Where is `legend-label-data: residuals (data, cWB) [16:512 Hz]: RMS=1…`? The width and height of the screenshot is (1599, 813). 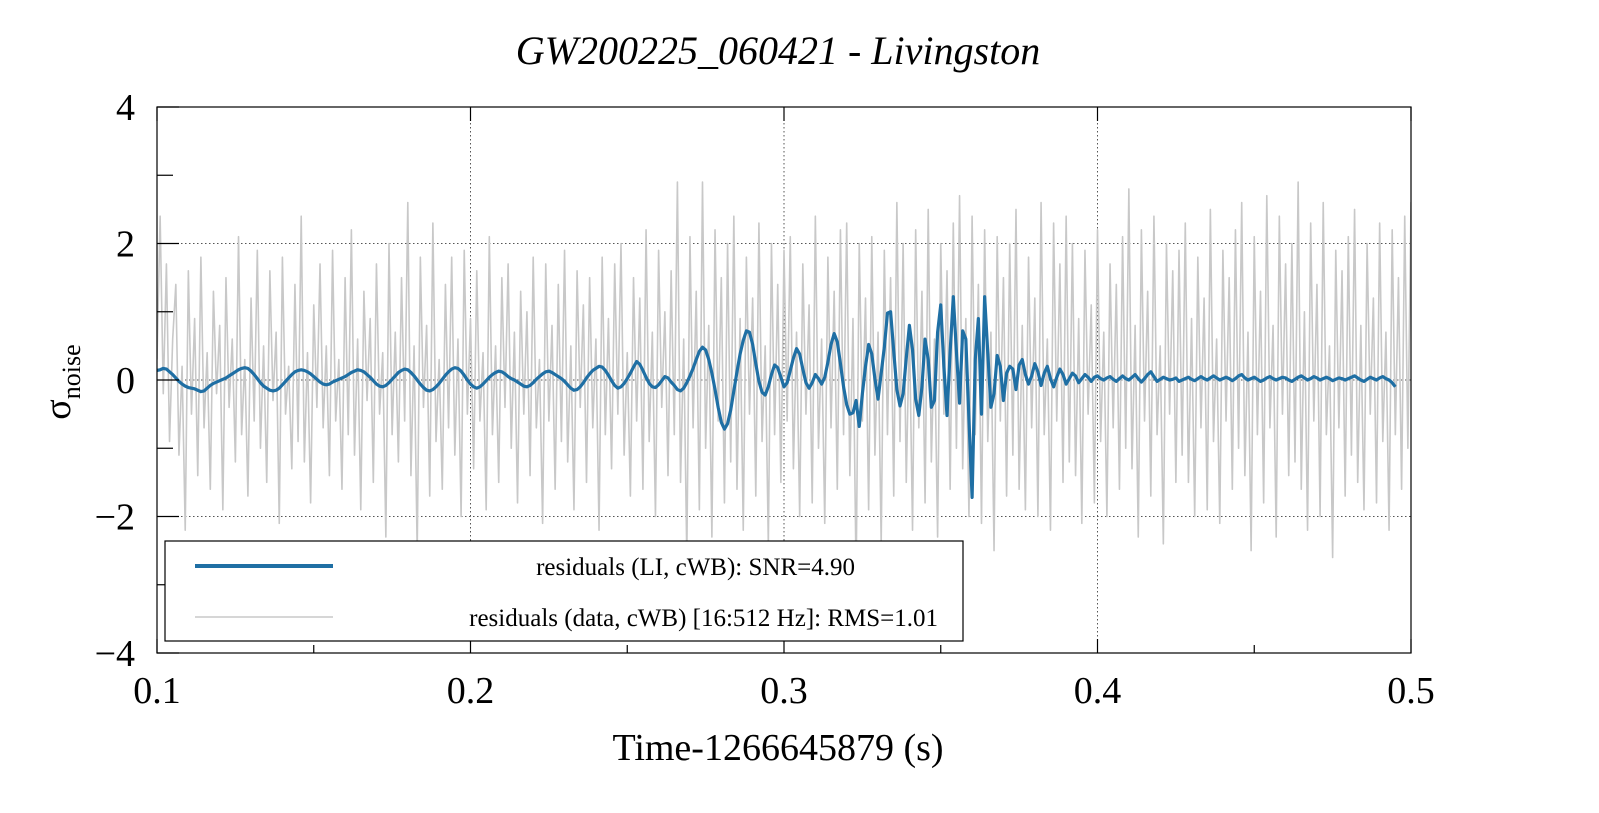 legend-label-data: residuals (data, cWB) [16:512 Hz]: RMS=1… is located at coordinates (703, 618).